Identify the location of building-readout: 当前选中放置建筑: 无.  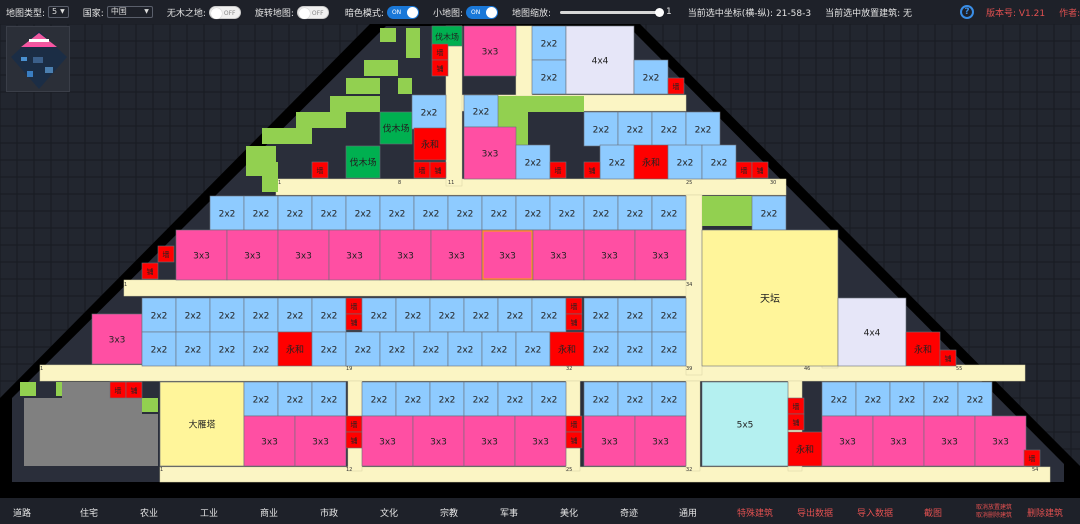
(868, 12).